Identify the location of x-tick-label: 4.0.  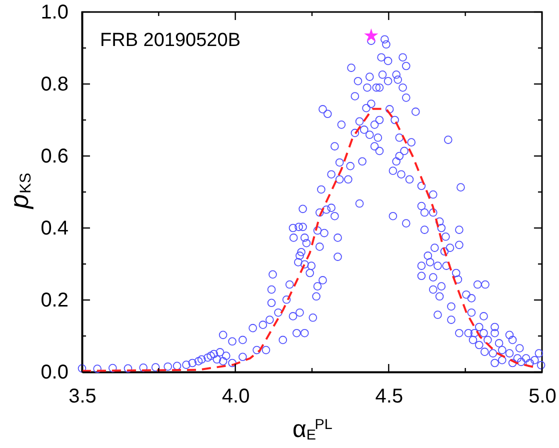
(236, 397).